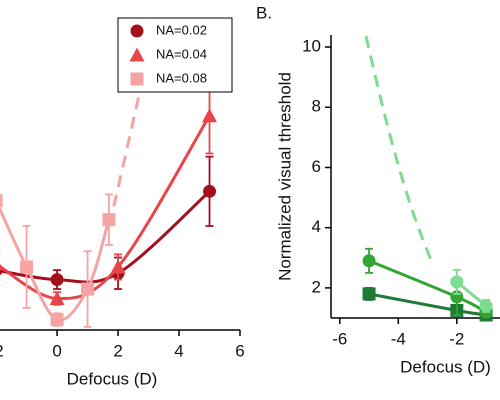 Image resolution: width=500 pixels, height=400 pixels. What do you see at coordinates (117, 350) in the screenshot?
I see `x-tick-label: 2` at bounding box center [117, 350].